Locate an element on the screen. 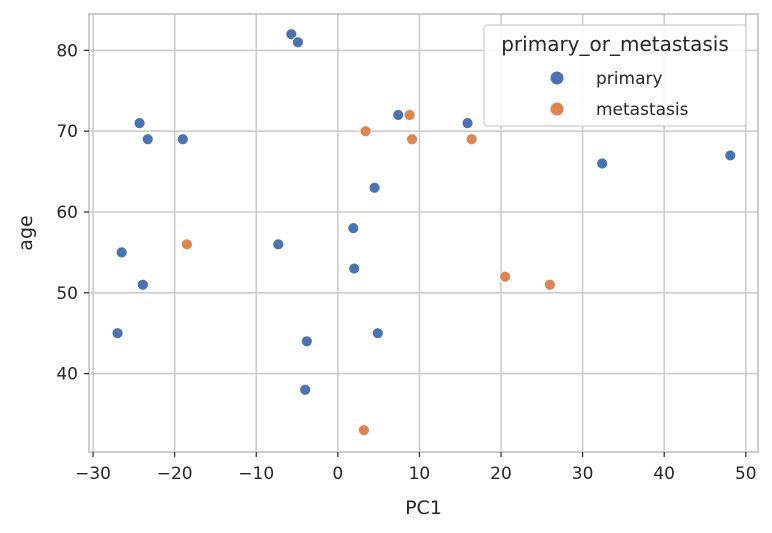  x-axis-ticks: −30 −20 −10 0 10 20 30 40 50 is located at coordinates (416, 468).